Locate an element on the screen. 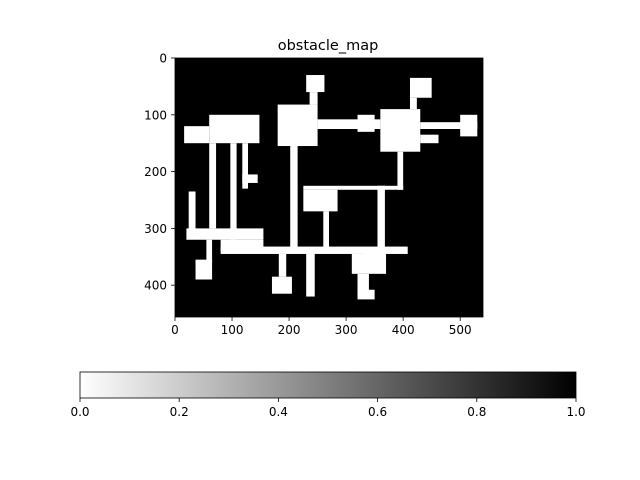 The height and width of the screenshot is (480, 640). x-tick-label: 500 is located at coordinates (460, 330).